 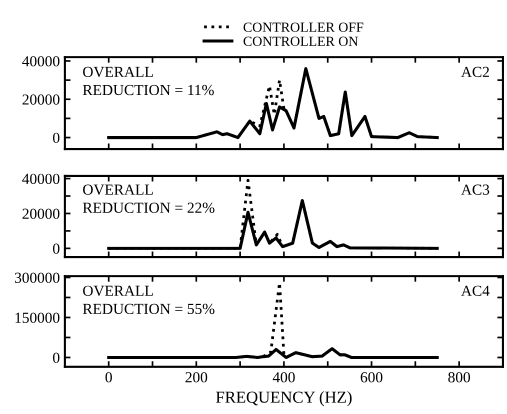 I want to click on annotation: AC4, so click(x=475, y=291).